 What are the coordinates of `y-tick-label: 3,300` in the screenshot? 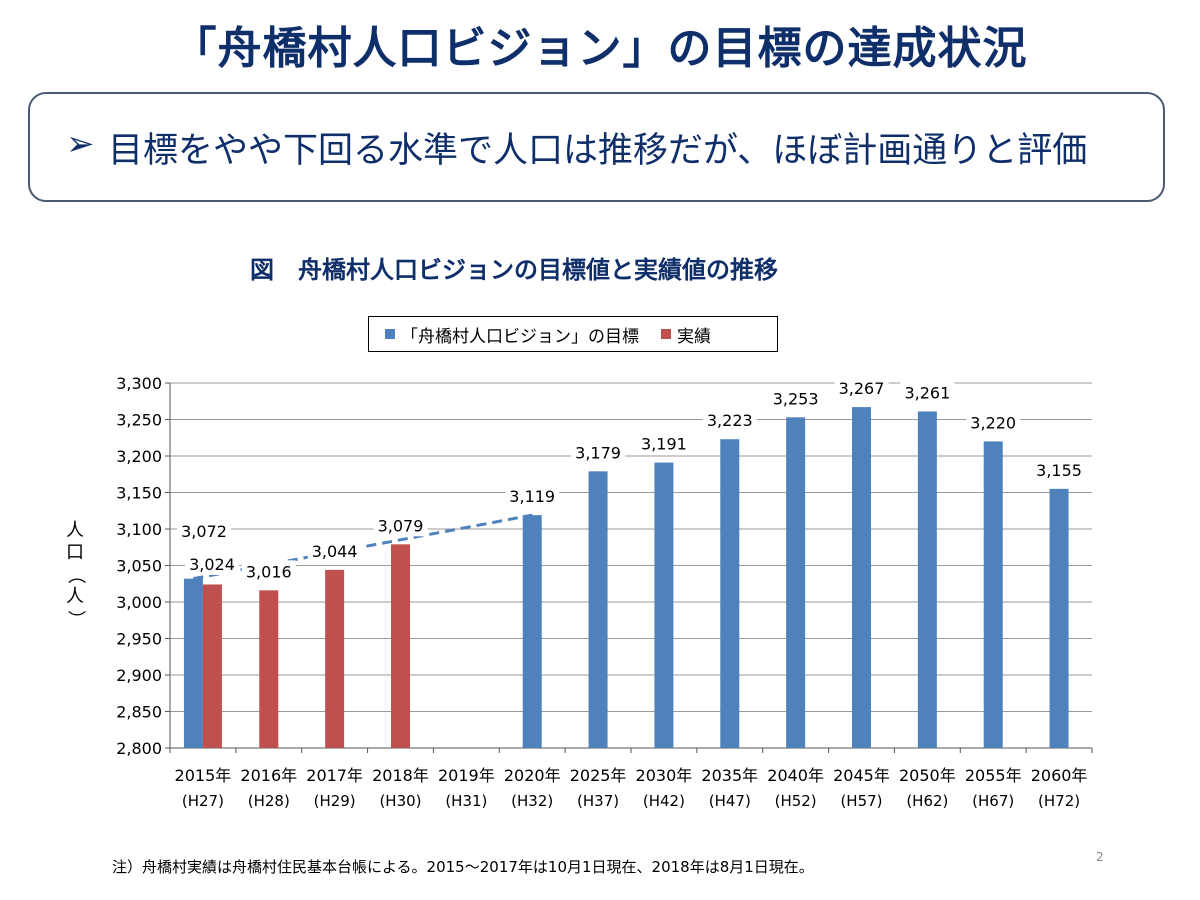 It's located at (139, 383).